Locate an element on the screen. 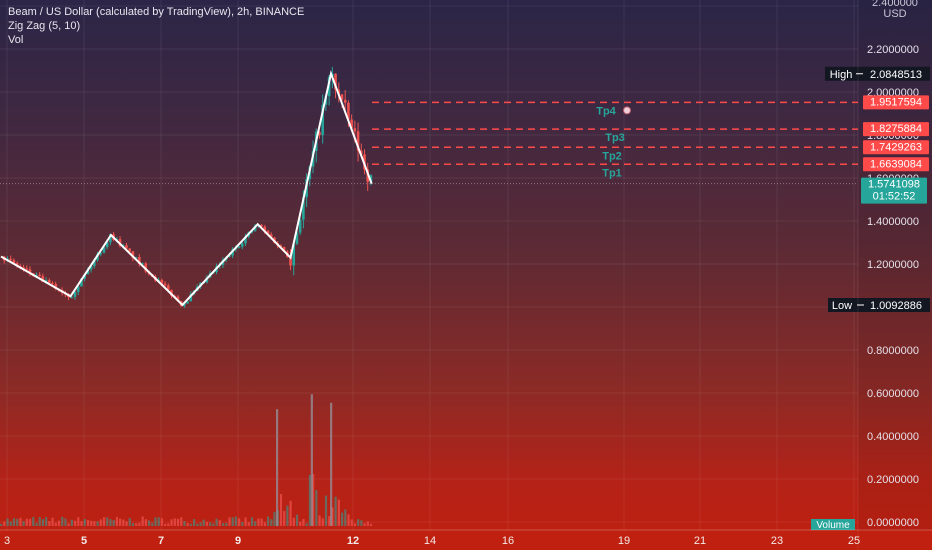  target-price-badge-tp3: 1.8275884 is located at coordinates (896, 129).